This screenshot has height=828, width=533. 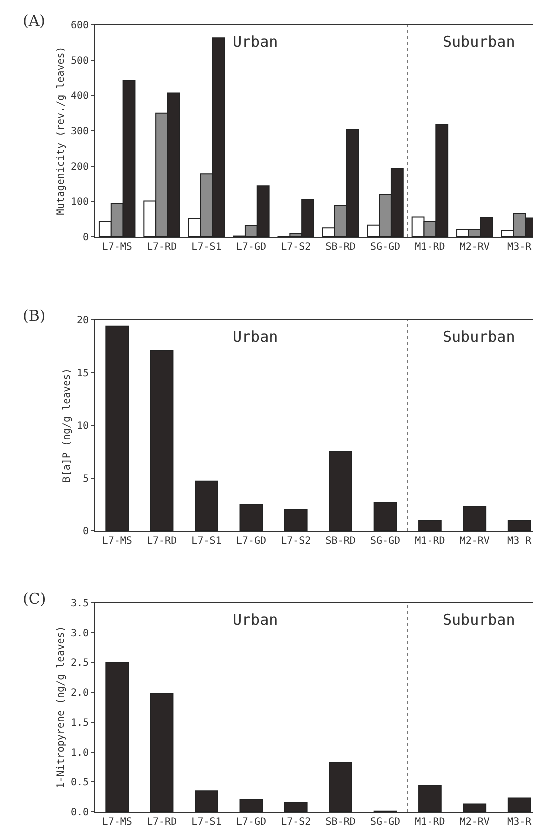 I want to click on y-tick-label: 2.5, so click(x=79, y=664).